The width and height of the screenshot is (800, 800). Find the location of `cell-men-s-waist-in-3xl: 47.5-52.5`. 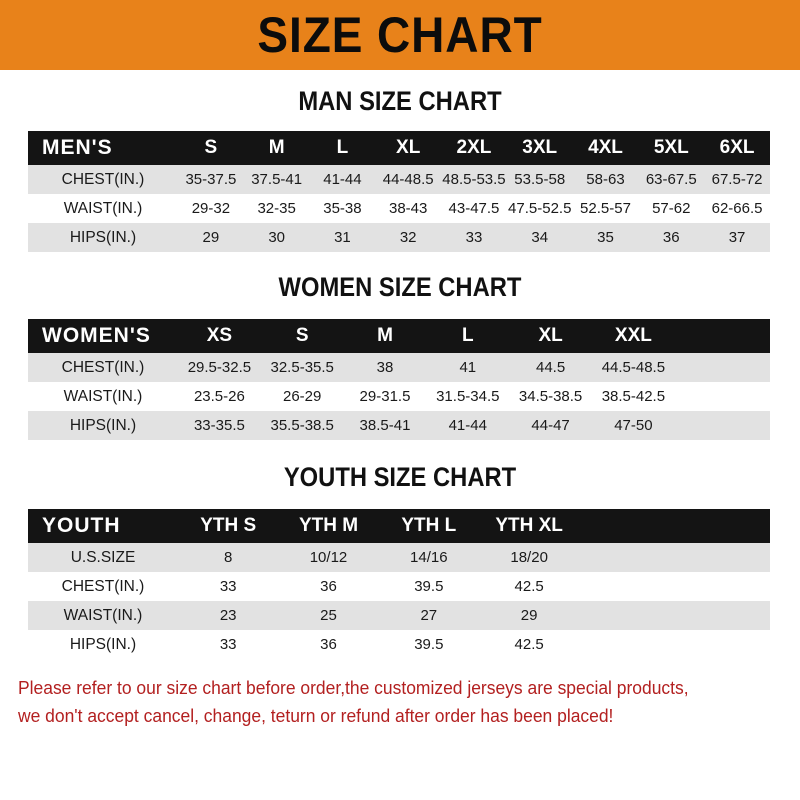

cell-men-s-waist-in-3xl: 47.5-52.5 is located at coordinates (539, 208).